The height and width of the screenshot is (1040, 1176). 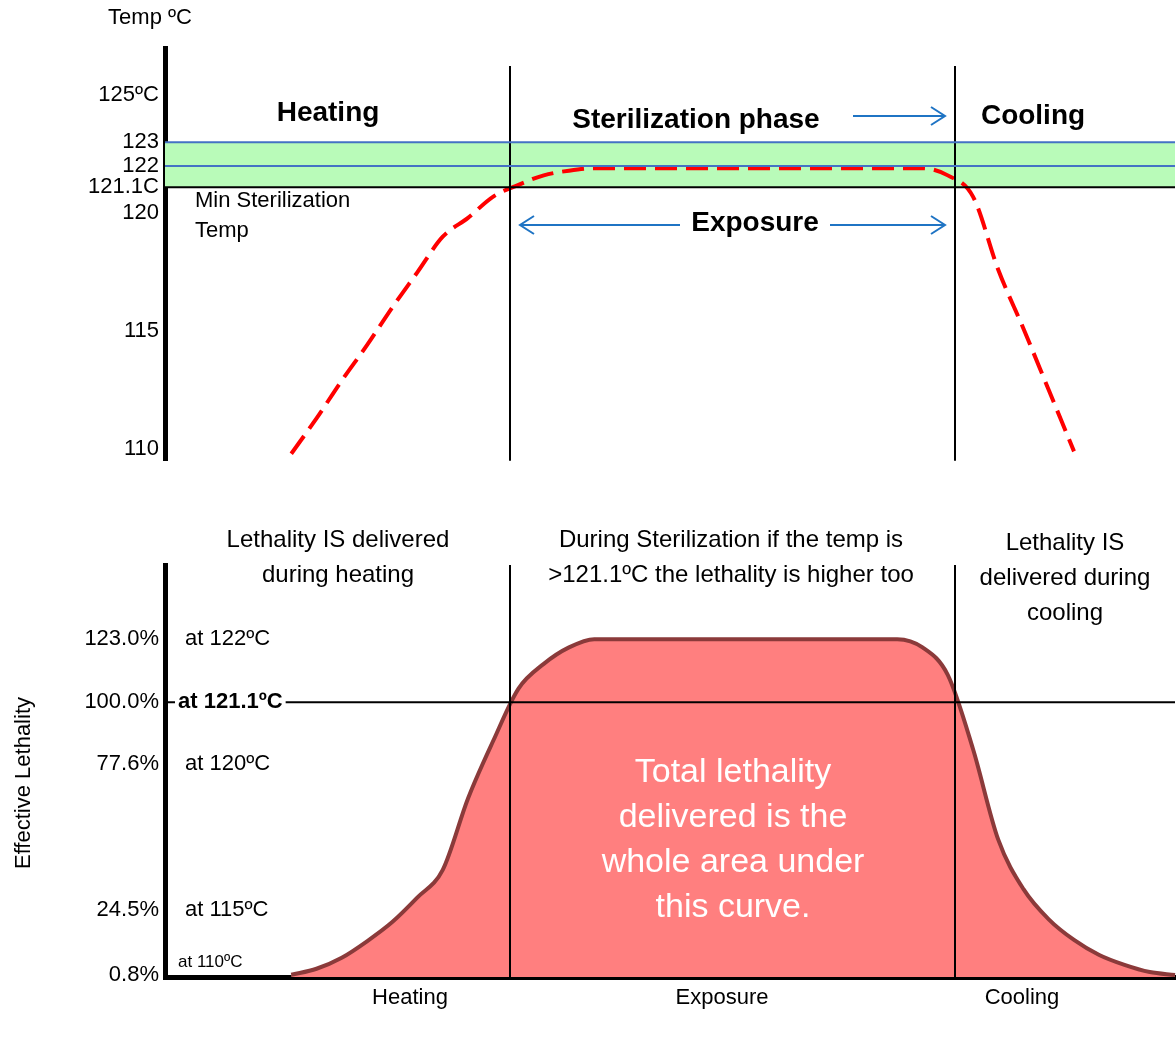 I want to click on annotation: Lethality IS delivered during heating, so click(x=338, y=555).